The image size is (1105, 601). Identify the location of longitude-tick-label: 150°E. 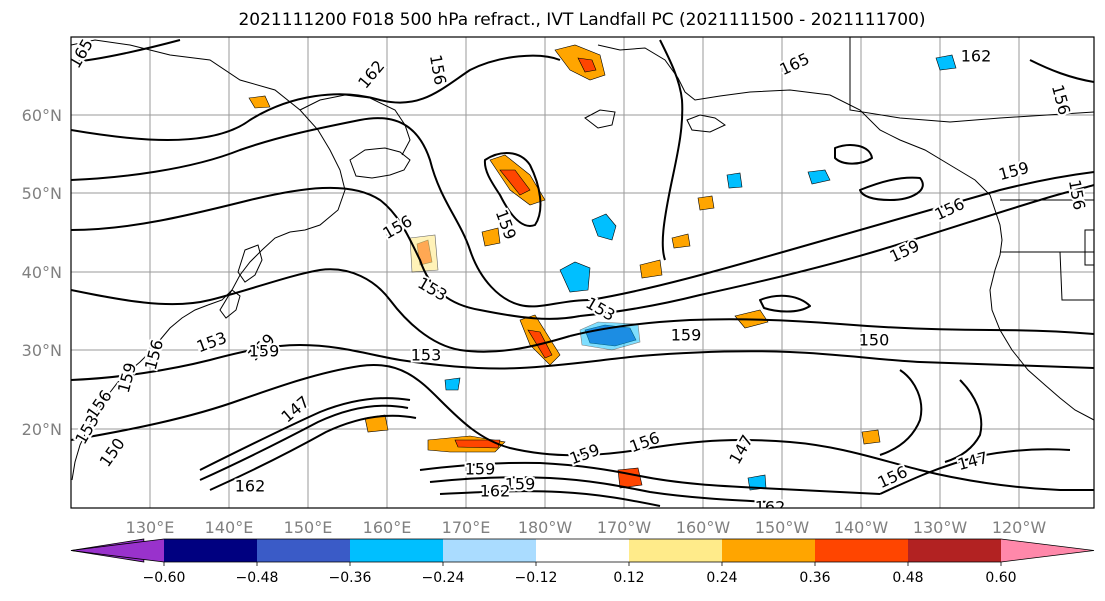
(308, 527).